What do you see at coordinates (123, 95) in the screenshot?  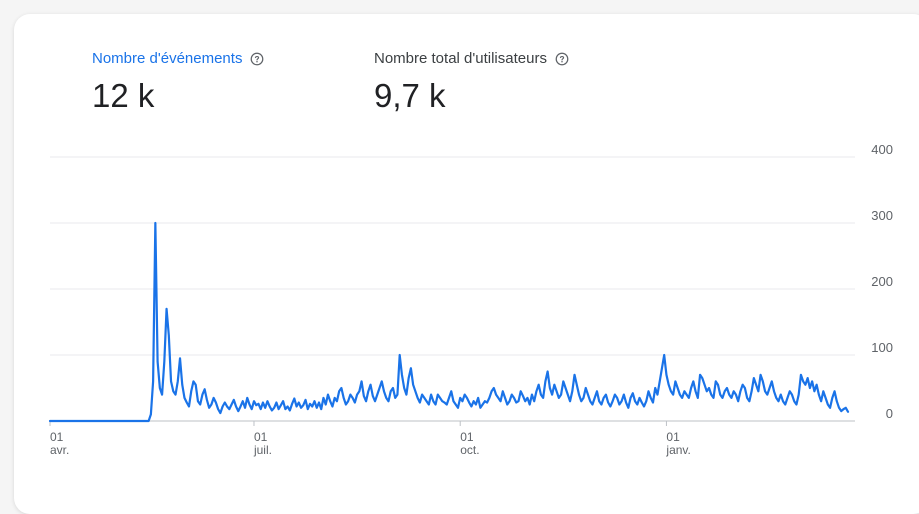 I see `metric-events-value: 12 k` at bounding box center [123, 95].